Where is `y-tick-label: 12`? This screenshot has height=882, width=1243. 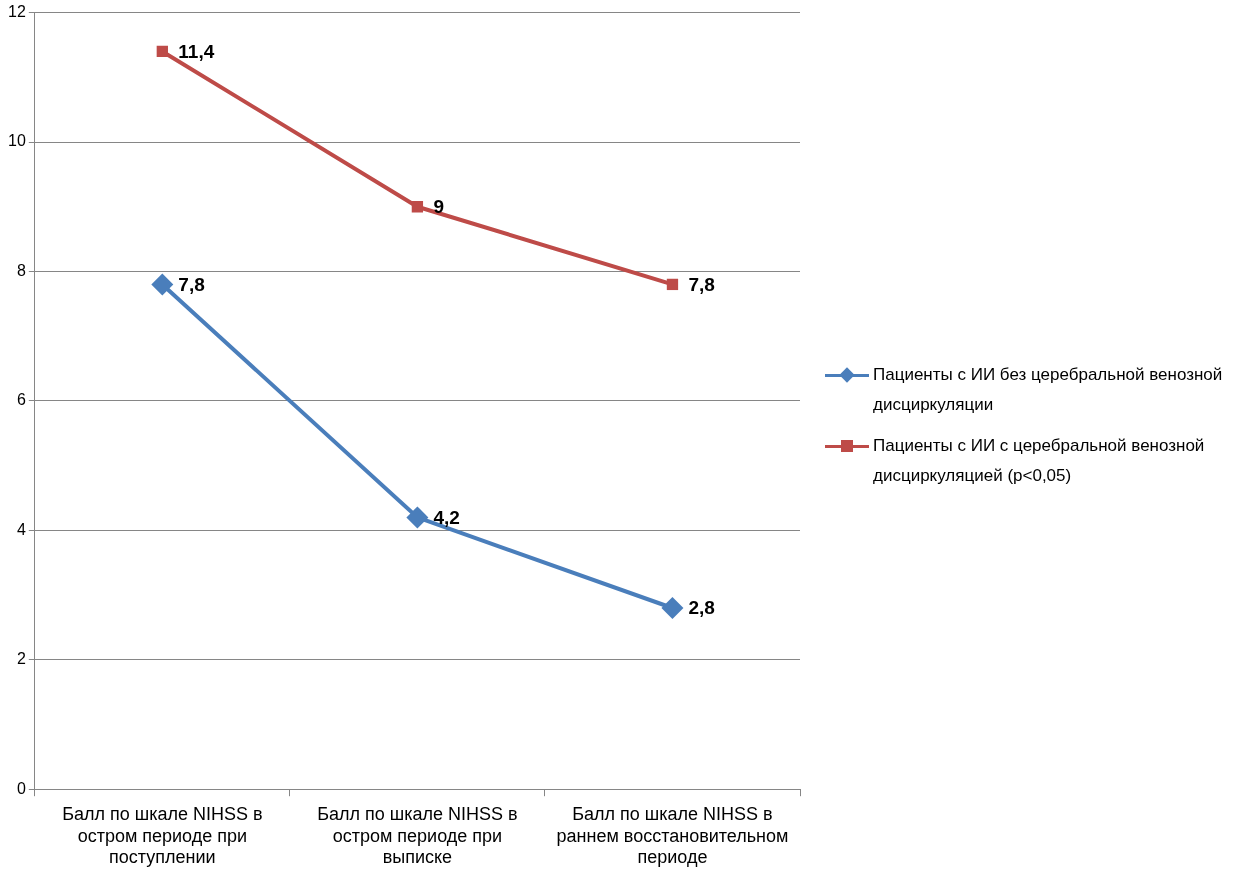
y-tick-label: 12 is located at coordinates (17, 12).